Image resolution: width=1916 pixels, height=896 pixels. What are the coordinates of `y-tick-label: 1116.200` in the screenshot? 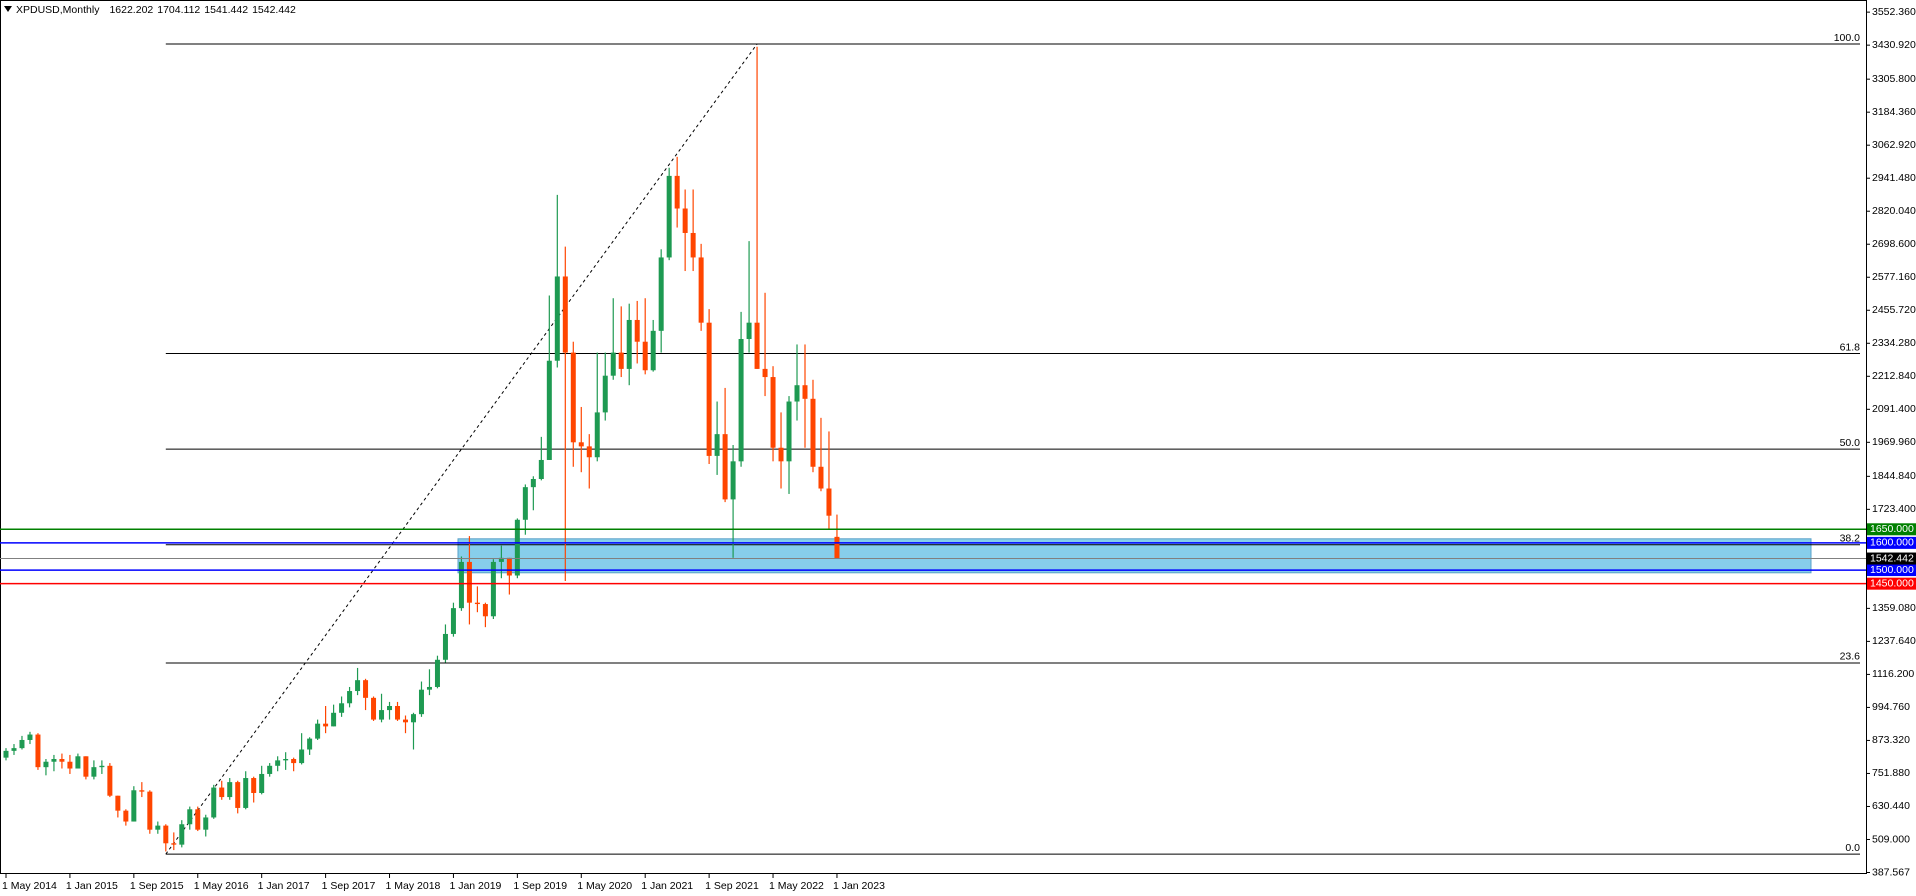 It's located at (1893, 674).